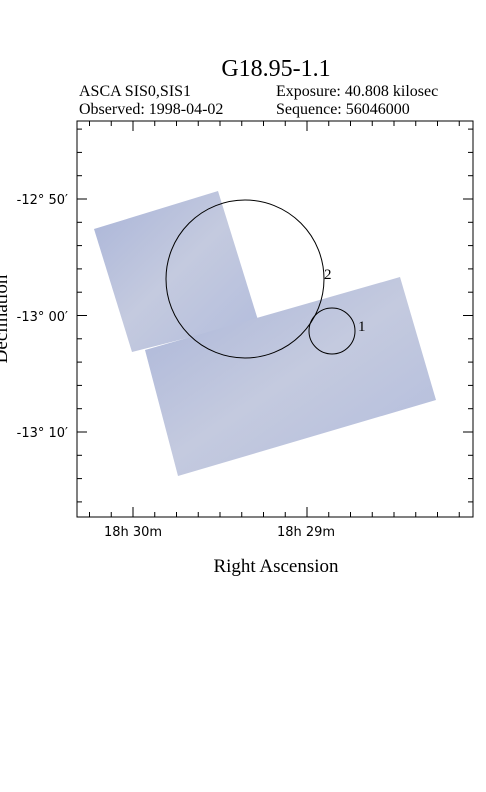 The image size is (486, 792). I want to click on exposure: Exposure: 40.808 kilosec, so click(357, 91).